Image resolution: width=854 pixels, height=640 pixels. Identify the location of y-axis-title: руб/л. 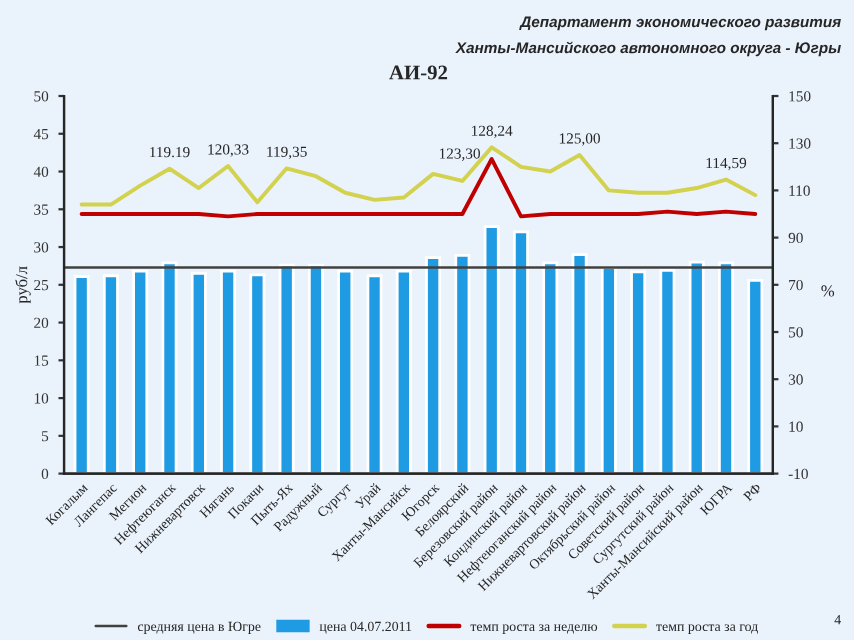
(23, 285).